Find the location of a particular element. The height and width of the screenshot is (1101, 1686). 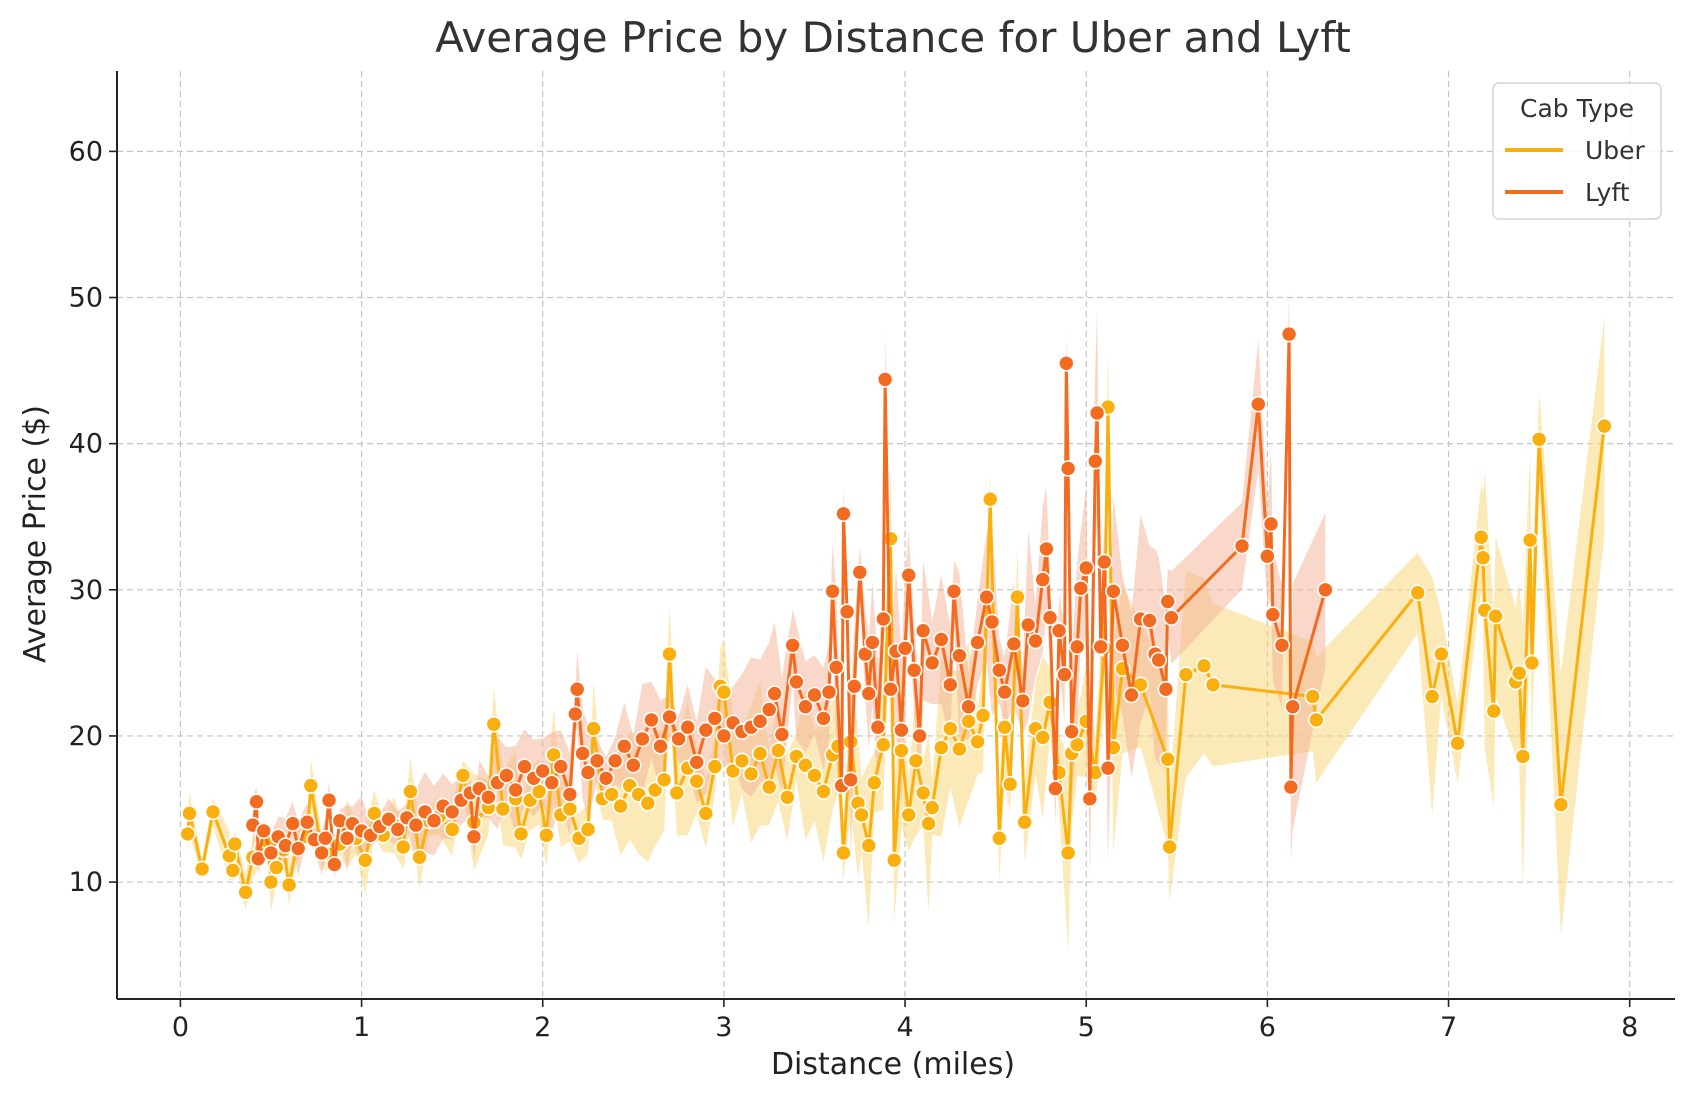

y-tick-label: 10 is located at coordinates (86, 882).